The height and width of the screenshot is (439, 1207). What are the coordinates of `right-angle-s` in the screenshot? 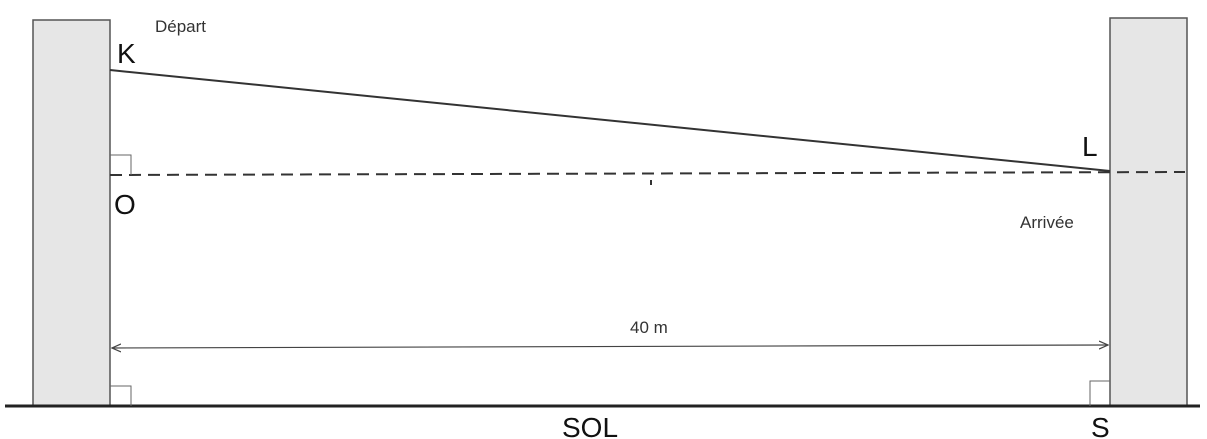 It's located at (1100, 393).